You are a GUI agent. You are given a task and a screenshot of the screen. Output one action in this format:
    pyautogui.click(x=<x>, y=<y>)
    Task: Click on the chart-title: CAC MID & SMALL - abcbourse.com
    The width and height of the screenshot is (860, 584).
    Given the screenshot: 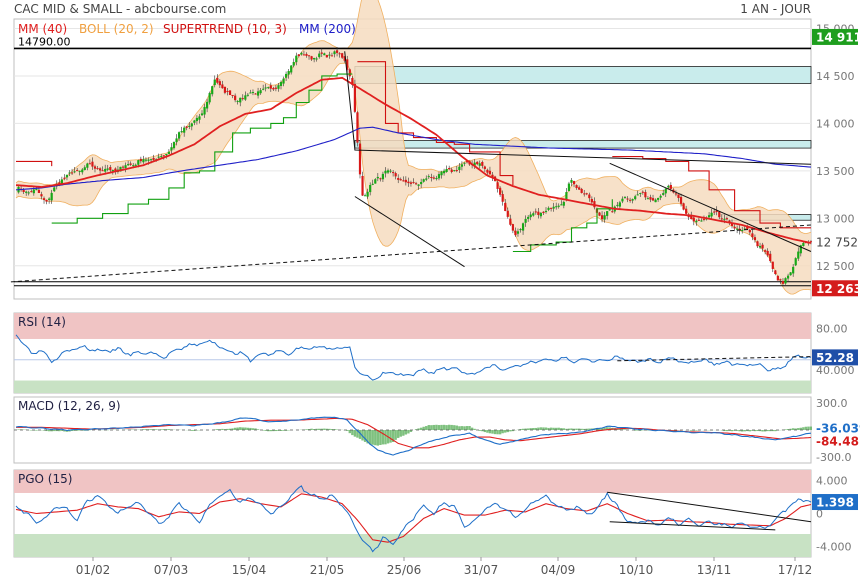 What is the action you would take?
    pyautogui.click(x=120, y=9)
    